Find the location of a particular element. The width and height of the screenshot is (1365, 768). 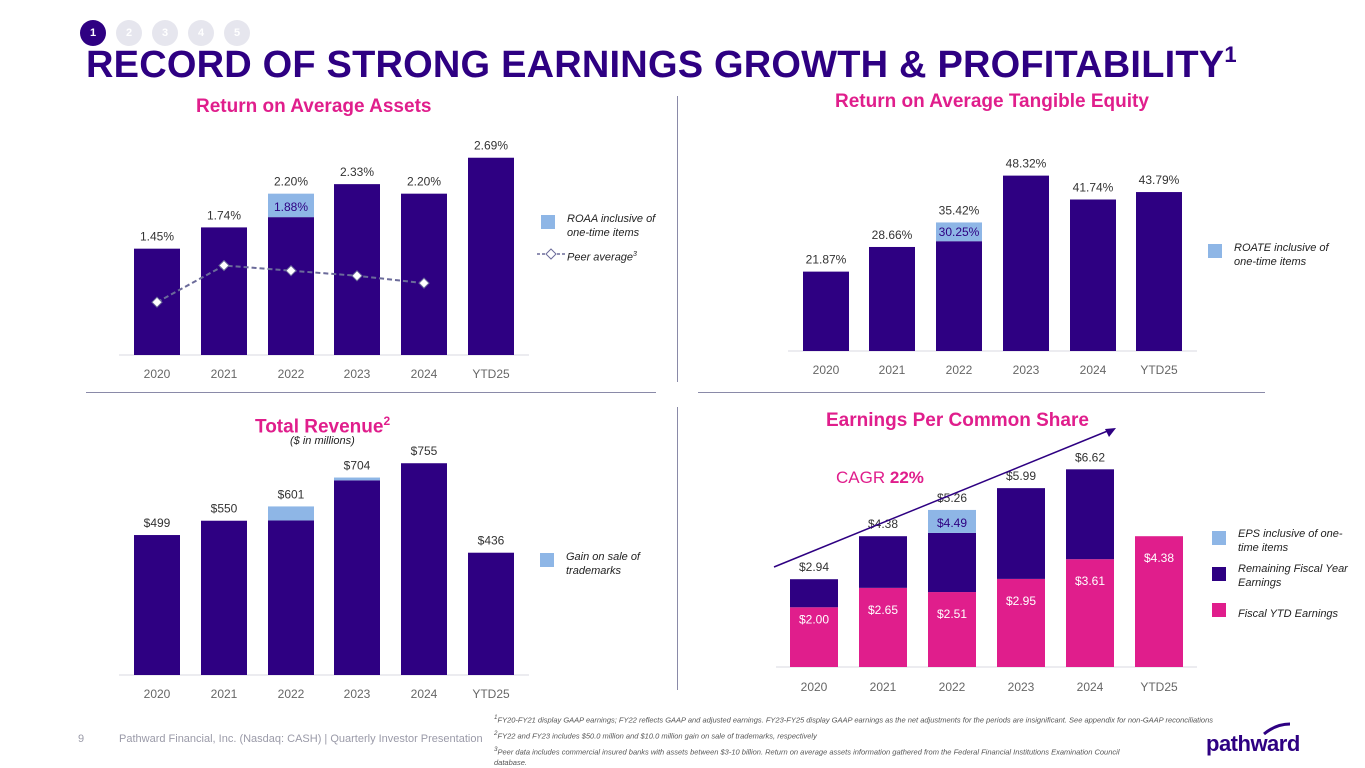

page-dot-5: 5 is located at coordinates (237, 33).